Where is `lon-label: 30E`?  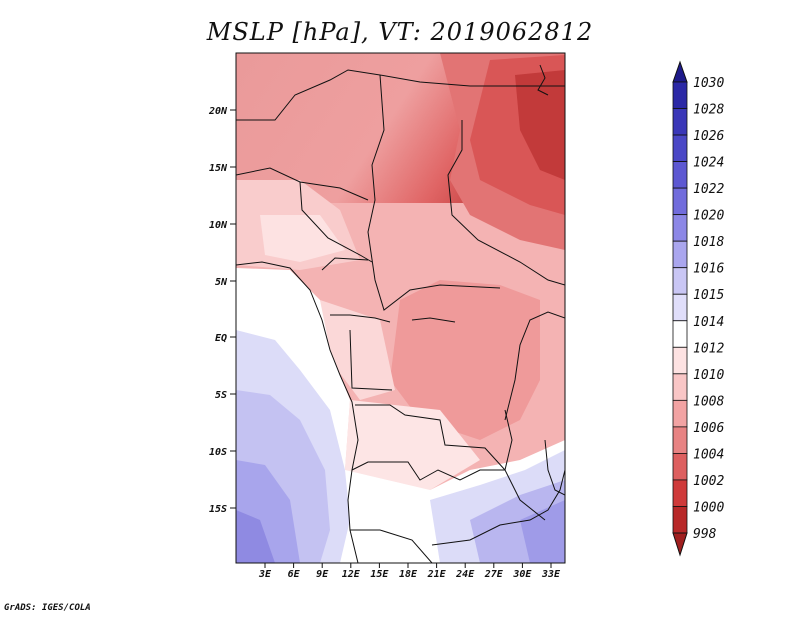 lon-label: 30E is located at coordinates (522, 574).